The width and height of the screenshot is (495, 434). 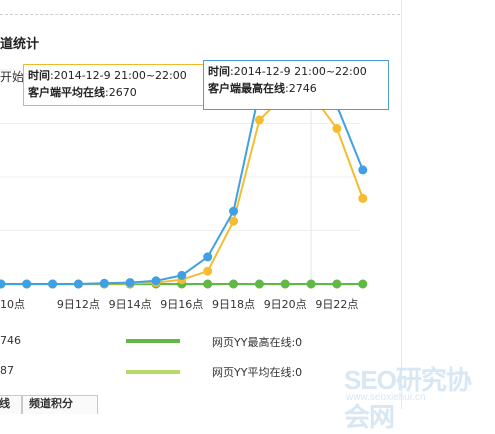 What do you see at coordinates (386, 397) in the screenshot?
I see `watermark-url: www.seoxiehui.cn` at bounding box center [386, 397].